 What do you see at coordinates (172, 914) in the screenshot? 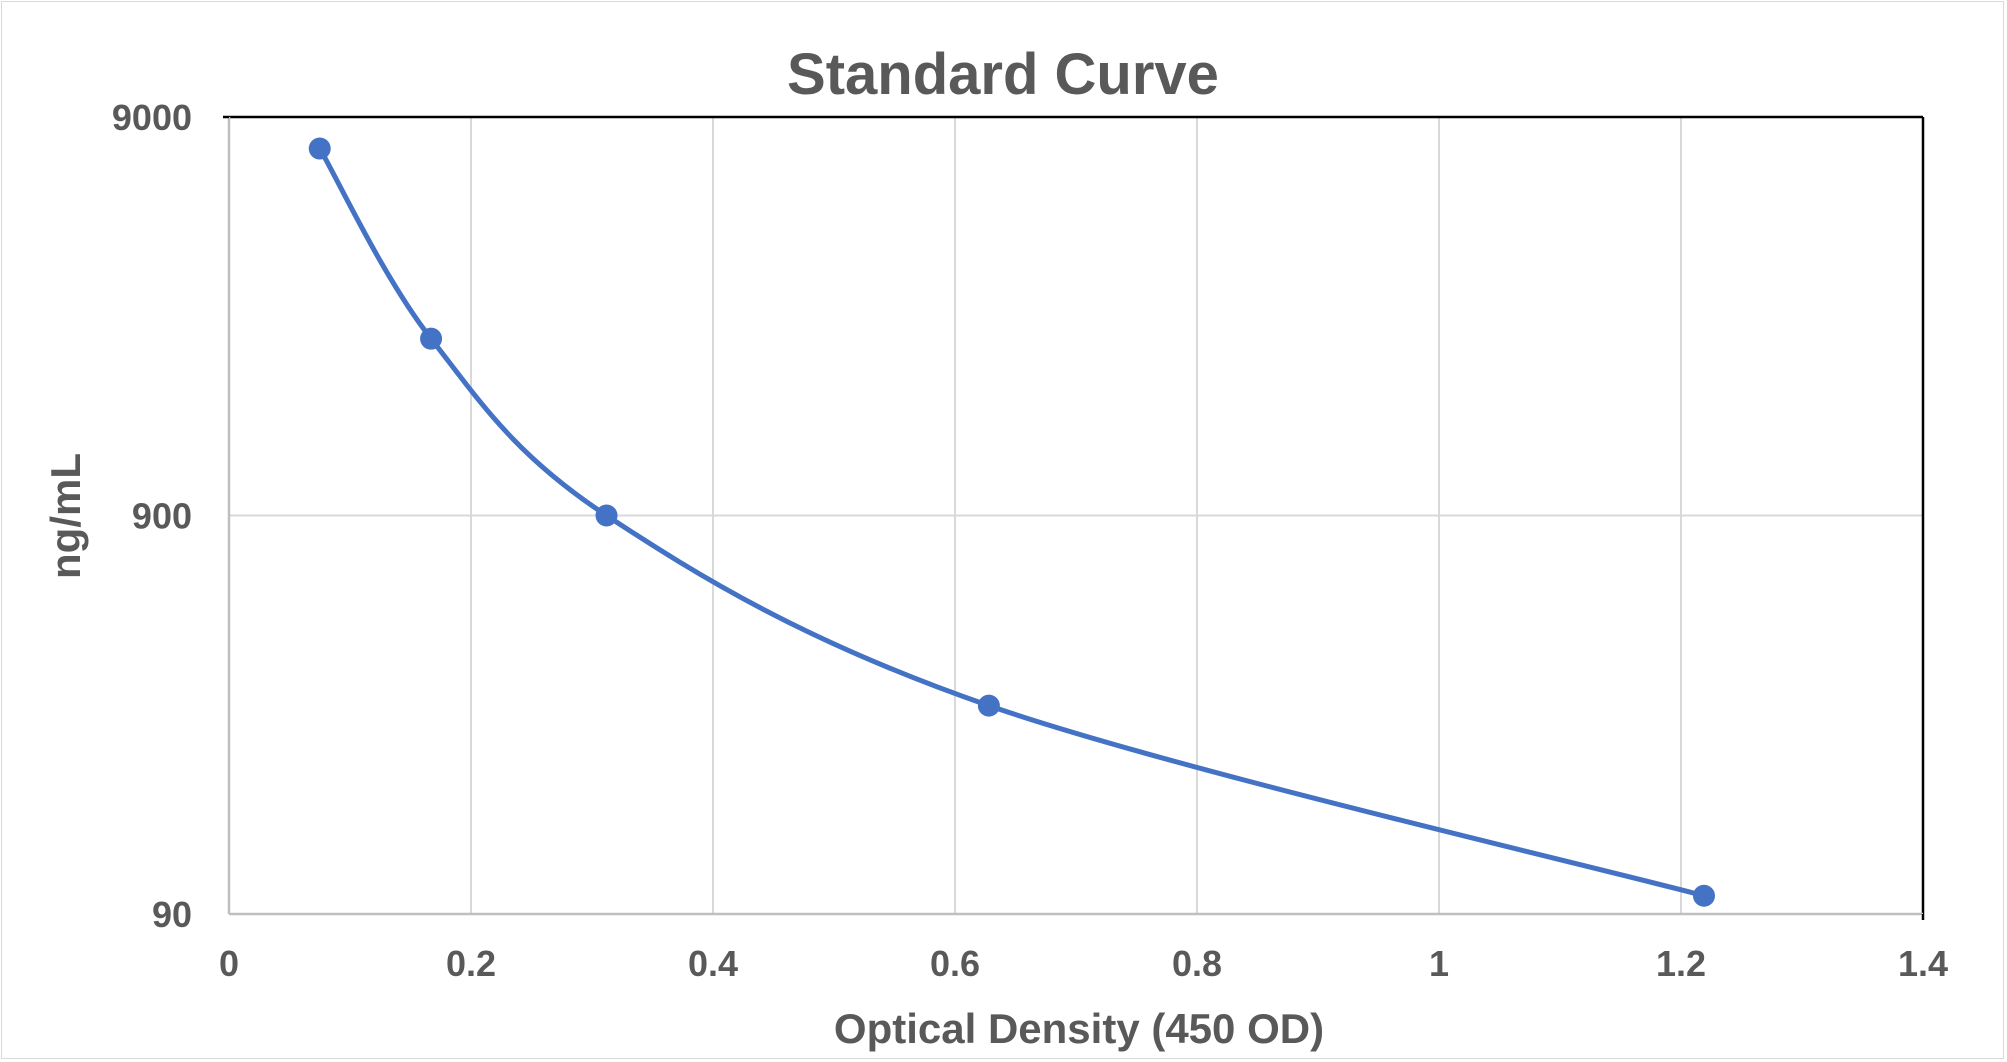
I see `y-tick-label: 90` at bounding box center [172, 914].